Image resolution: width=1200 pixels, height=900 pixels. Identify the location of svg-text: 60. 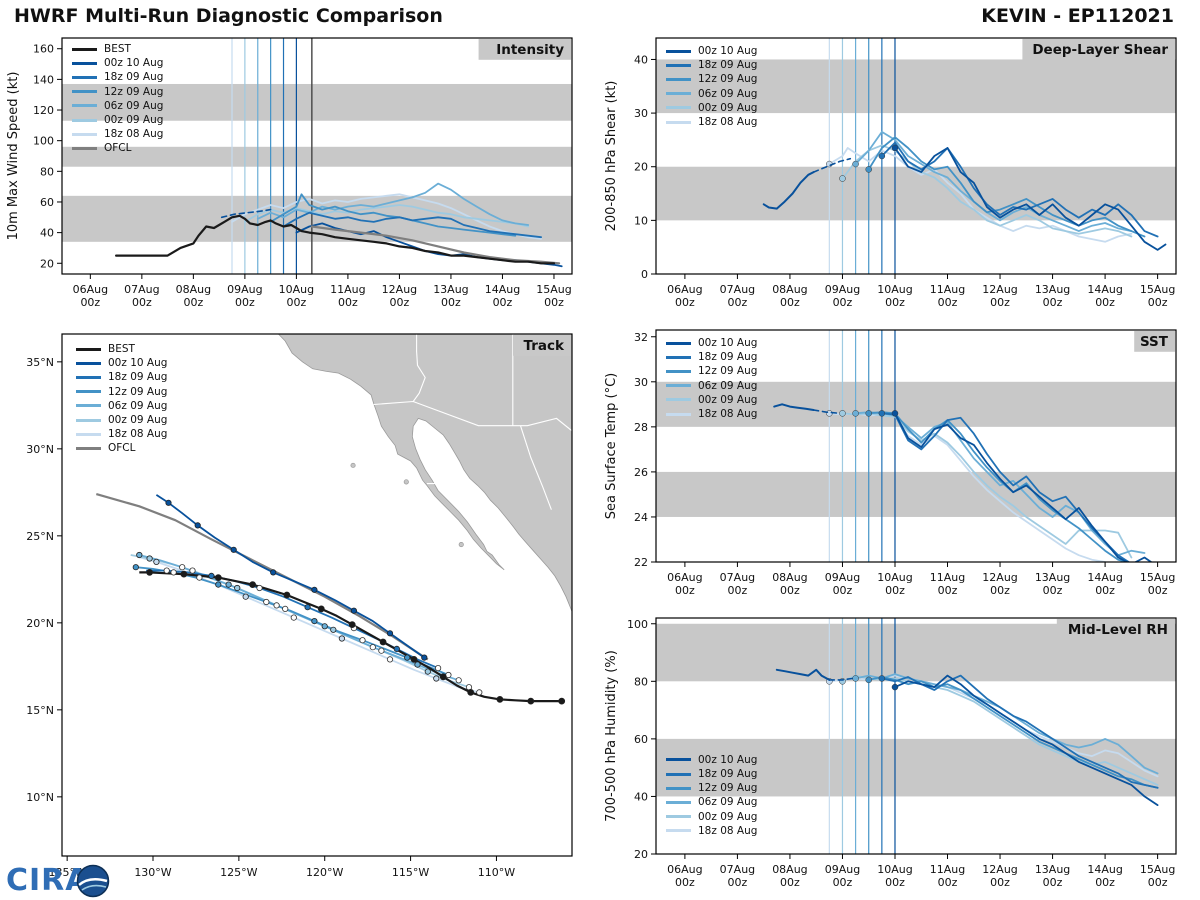
(47, 202).